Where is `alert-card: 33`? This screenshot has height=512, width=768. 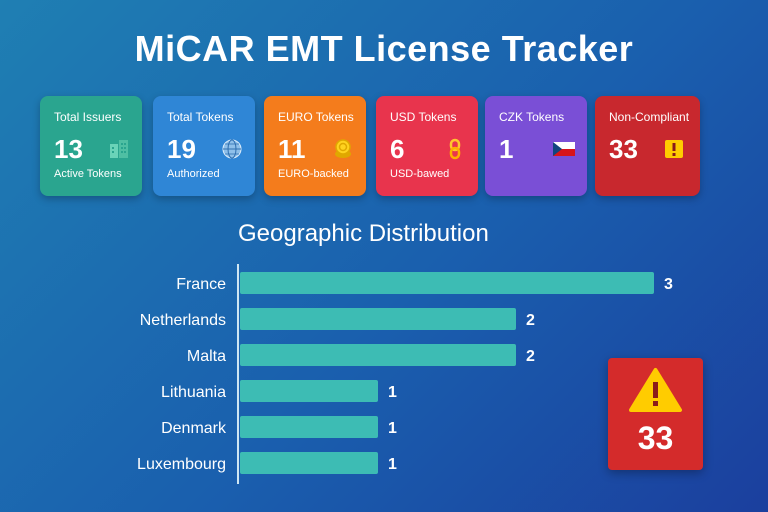
alert-card: 33 is located at coordinates (655, 414).